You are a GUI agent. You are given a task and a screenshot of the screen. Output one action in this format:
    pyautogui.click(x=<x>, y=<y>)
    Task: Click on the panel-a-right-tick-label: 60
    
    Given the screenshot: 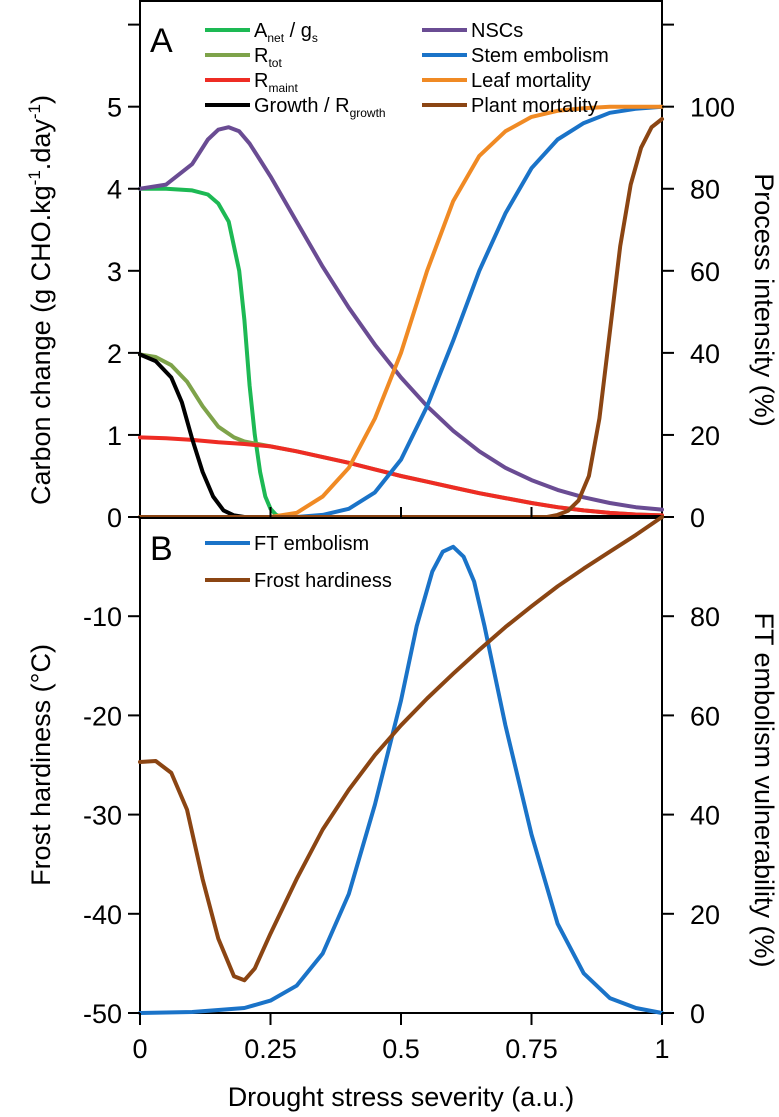 What is the action you would take?
    pyautogui.click(x=705, y=272)
    